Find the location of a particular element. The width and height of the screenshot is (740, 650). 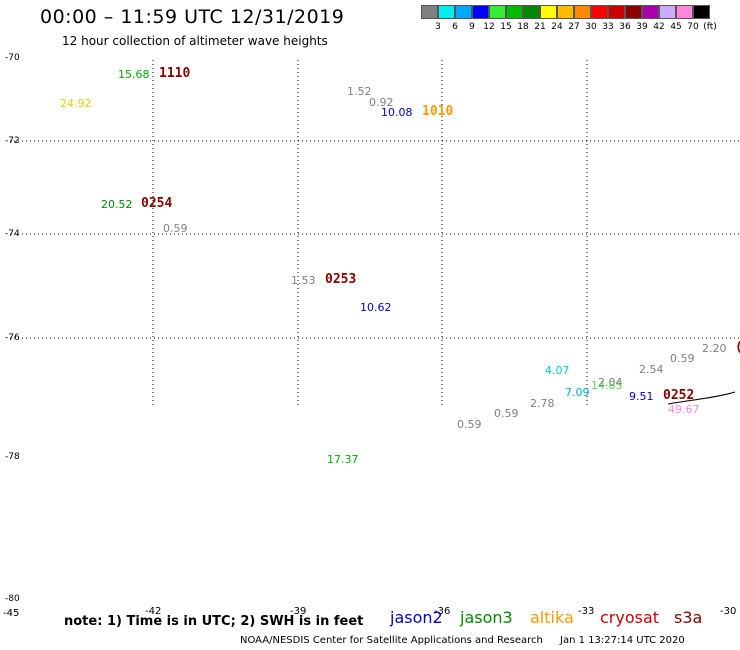

legend-jason2: jason2 is located at coordinates (416, 617).